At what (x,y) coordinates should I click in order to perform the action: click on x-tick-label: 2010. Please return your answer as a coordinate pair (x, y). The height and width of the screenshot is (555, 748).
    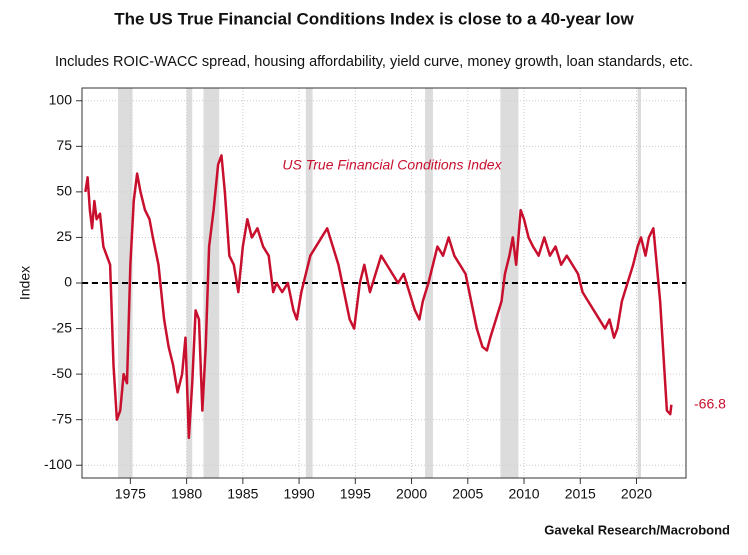
    Looking at the image, I should click on (523, 494).